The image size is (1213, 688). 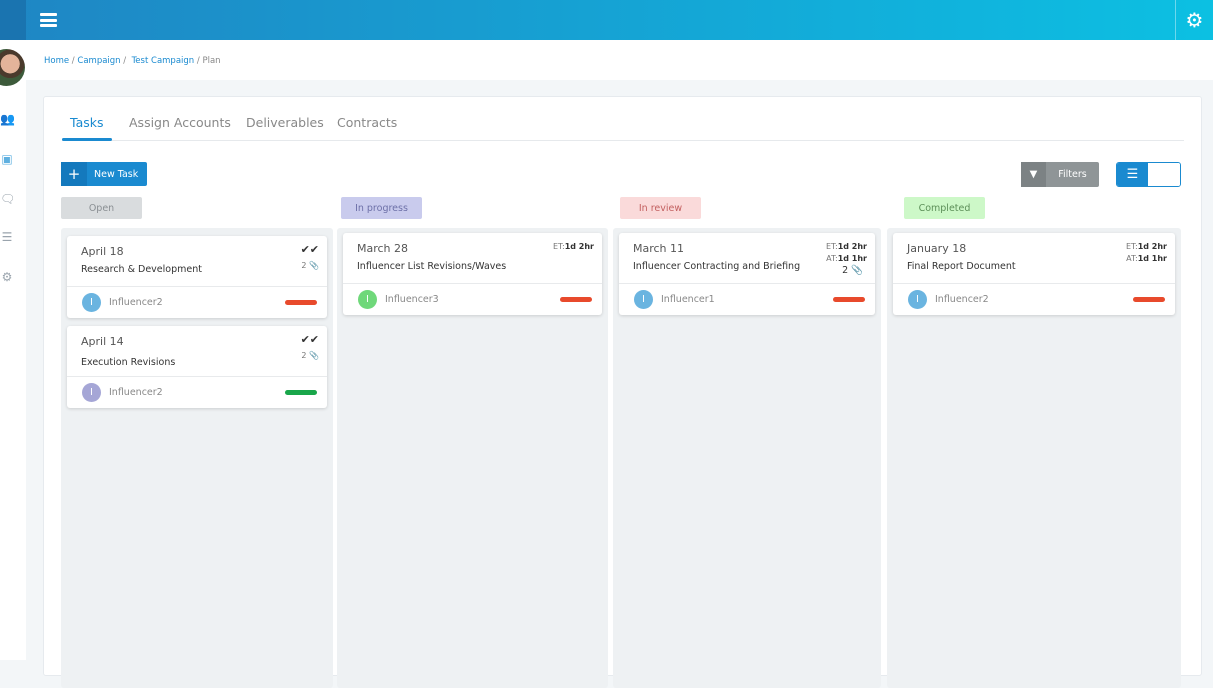 I want to click on task-meta: ET:1d 2hr AT:1d 1hr, so click(x=1146, y=253).